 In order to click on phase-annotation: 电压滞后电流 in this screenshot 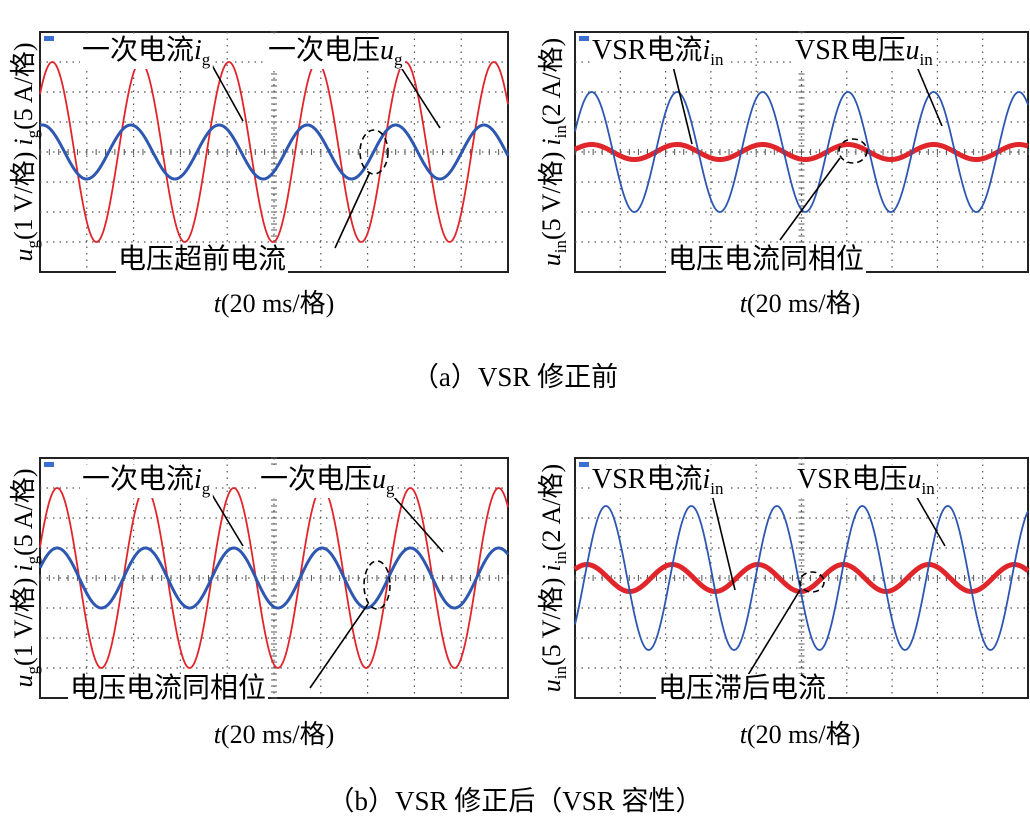, I will do `click(742, 688)`.